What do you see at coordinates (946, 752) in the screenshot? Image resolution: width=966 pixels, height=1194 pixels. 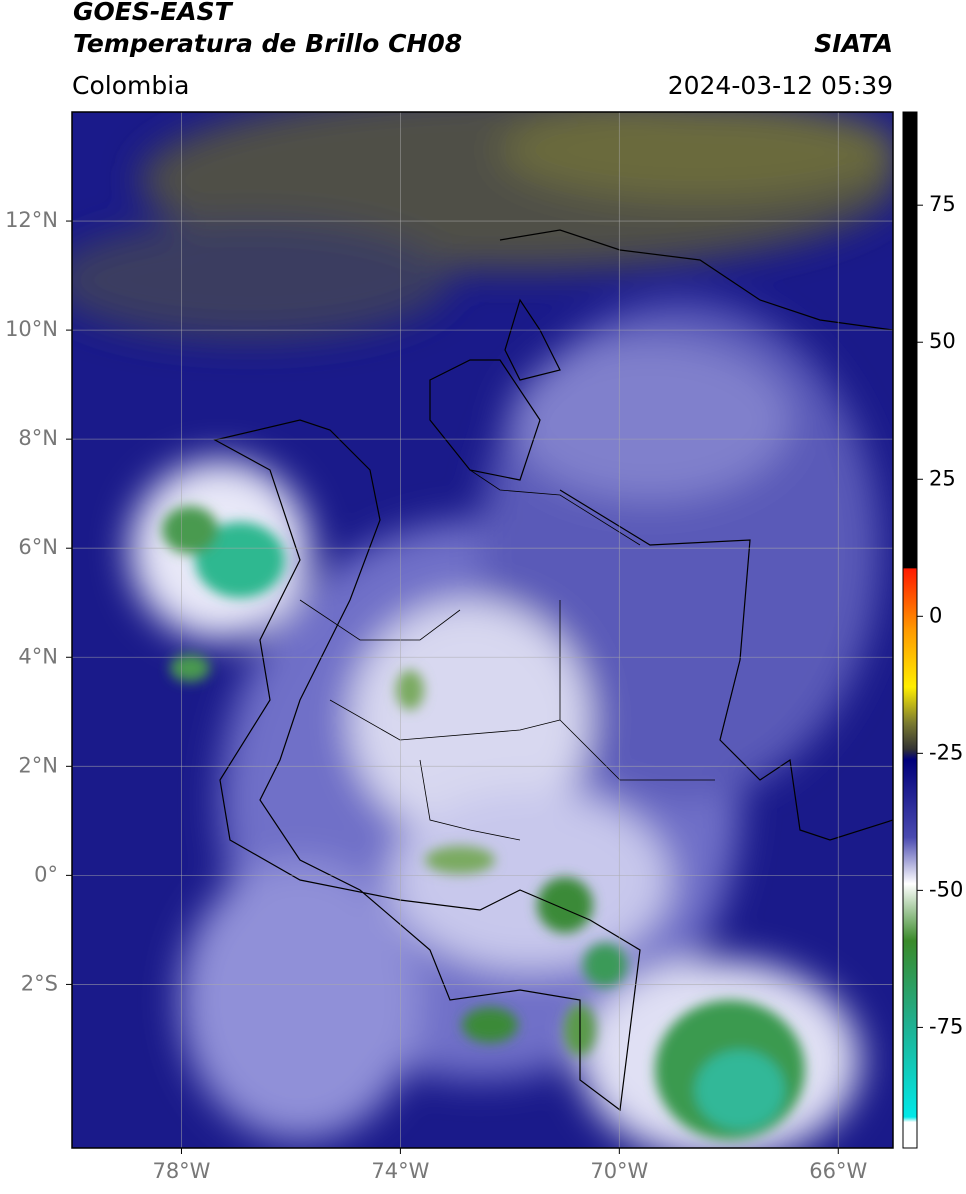 I see `colorbar-tick-label: -25` at bounding box center [946, 752].